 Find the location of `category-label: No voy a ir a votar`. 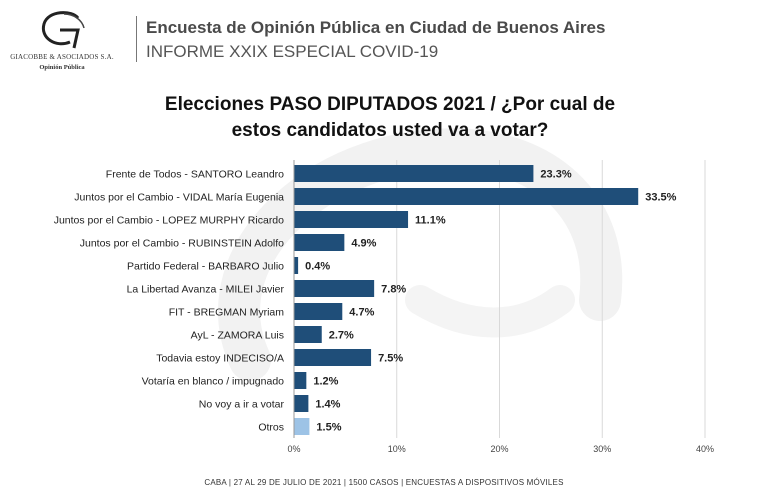

category-label: No voy a ir a votar is located at coordinates (242, 405).